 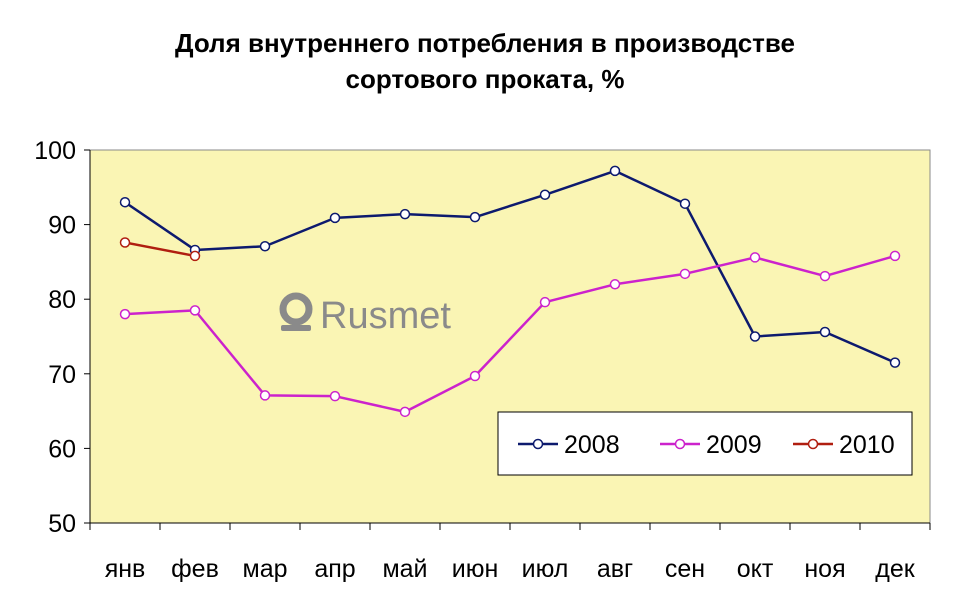 I want to click on chart-title-line-2: сортового проката, %, so click(x=485, y=79).